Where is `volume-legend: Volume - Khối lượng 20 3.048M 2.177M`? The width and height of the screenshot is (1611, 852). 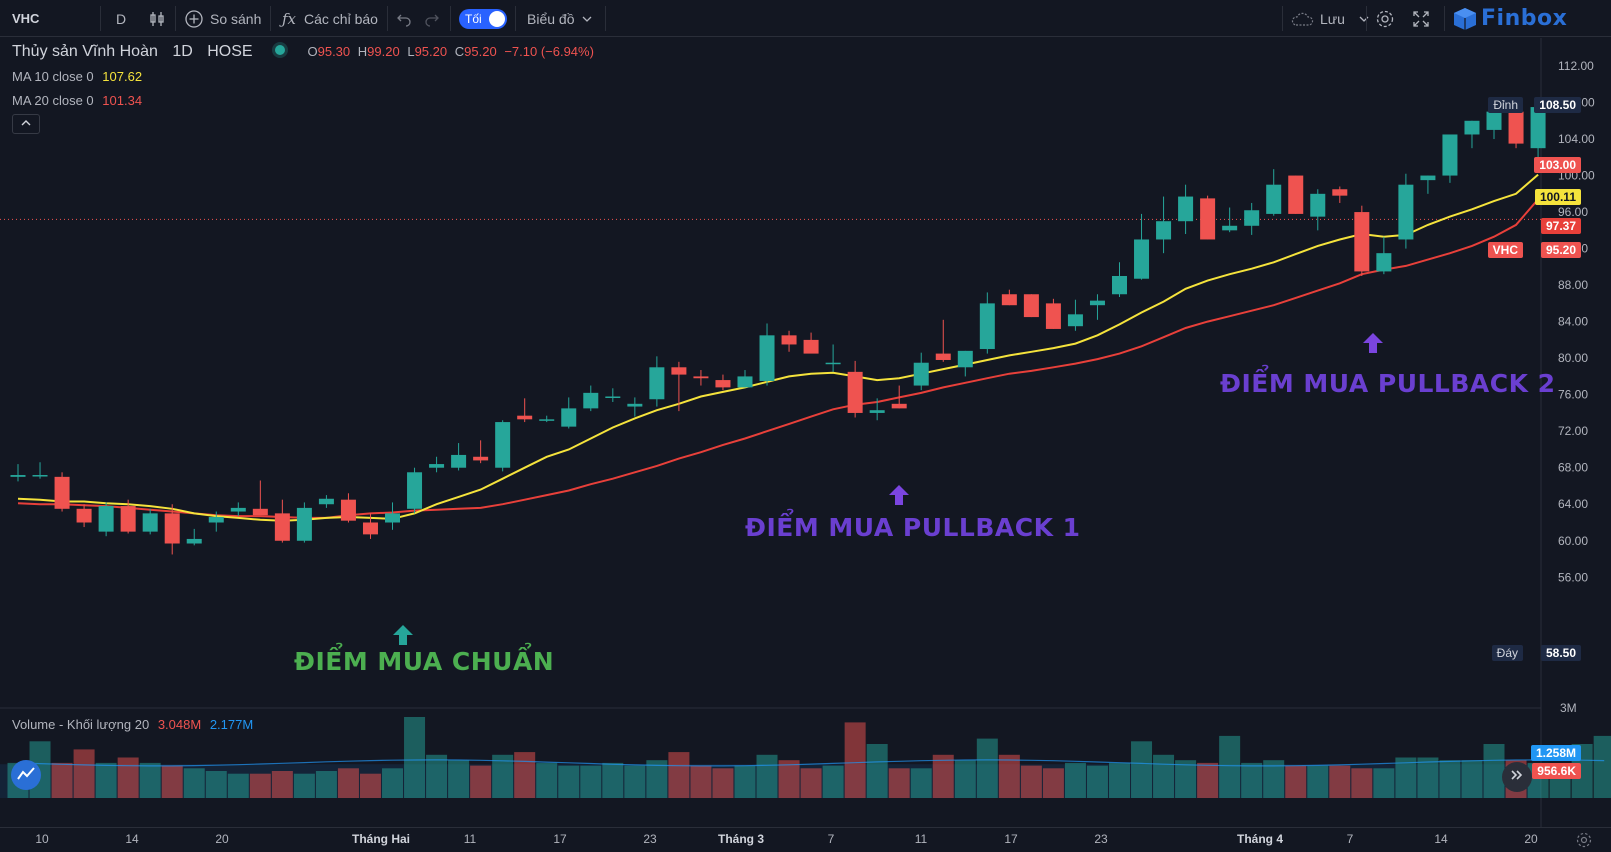
volume-legend: Volume - Khối lượng 20 3.048M 2.177M is located at coordinates (132, 724).